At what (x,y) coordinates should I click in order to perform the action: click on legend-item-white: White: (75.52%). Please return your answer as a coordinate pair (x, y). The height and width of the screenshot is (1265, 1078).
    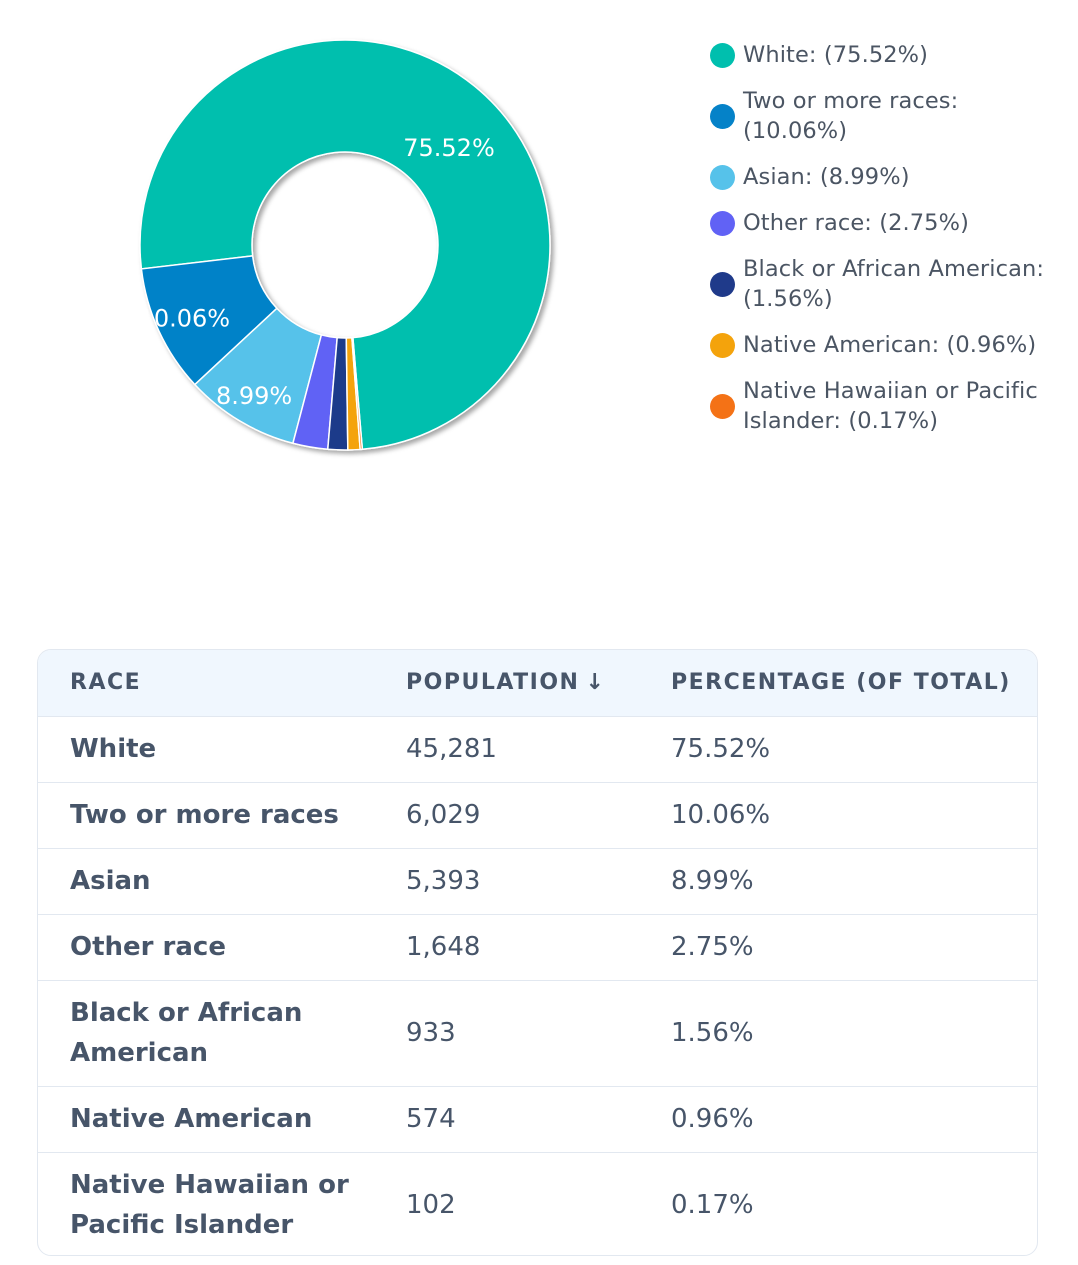
    Looking at the image, I should click on (888, 55).